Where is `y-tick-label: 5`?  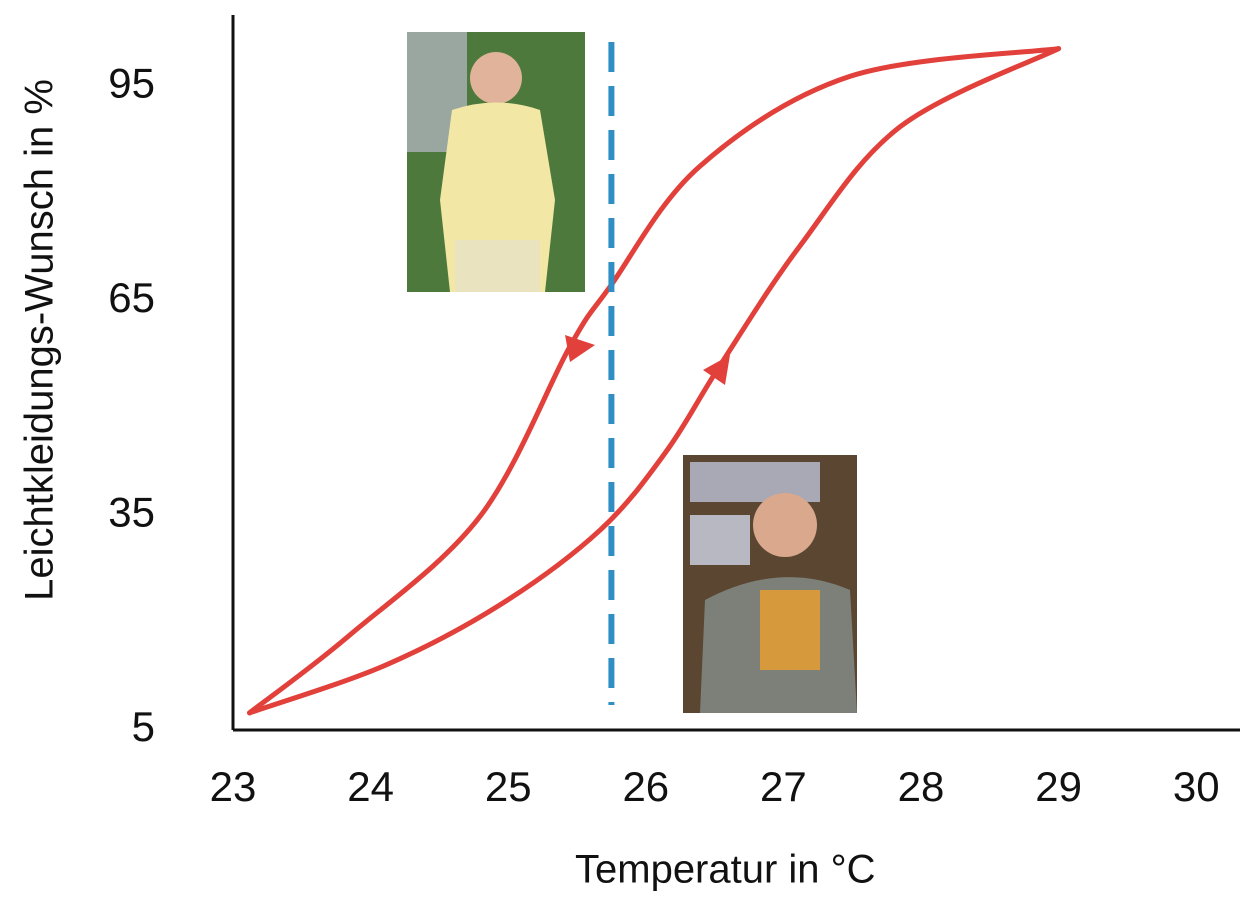 y-tick-label: 5 is located at coordinates (143, 726).